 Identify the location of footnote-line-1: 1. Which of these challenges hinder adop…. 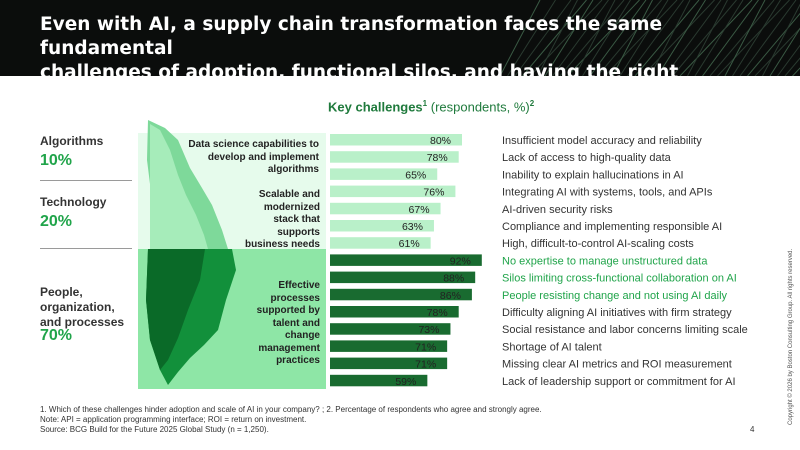
(291, 409).